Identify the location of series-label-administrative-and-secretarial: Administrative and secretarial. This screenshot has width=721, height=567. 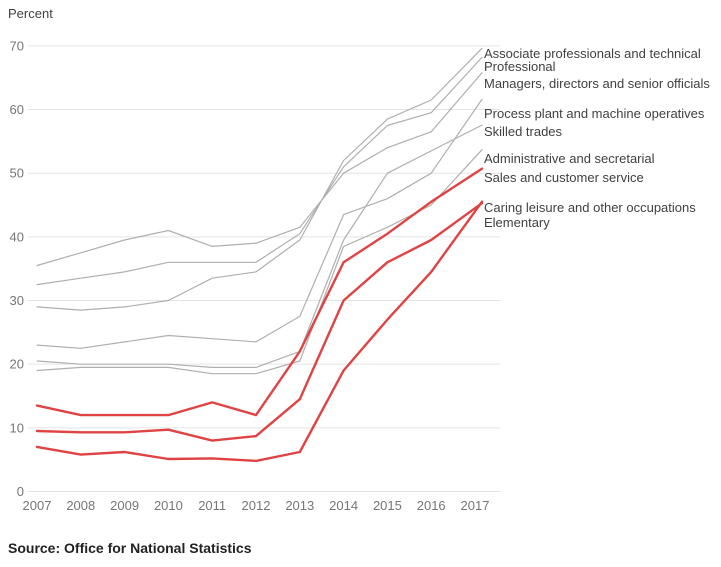
(569, 159).